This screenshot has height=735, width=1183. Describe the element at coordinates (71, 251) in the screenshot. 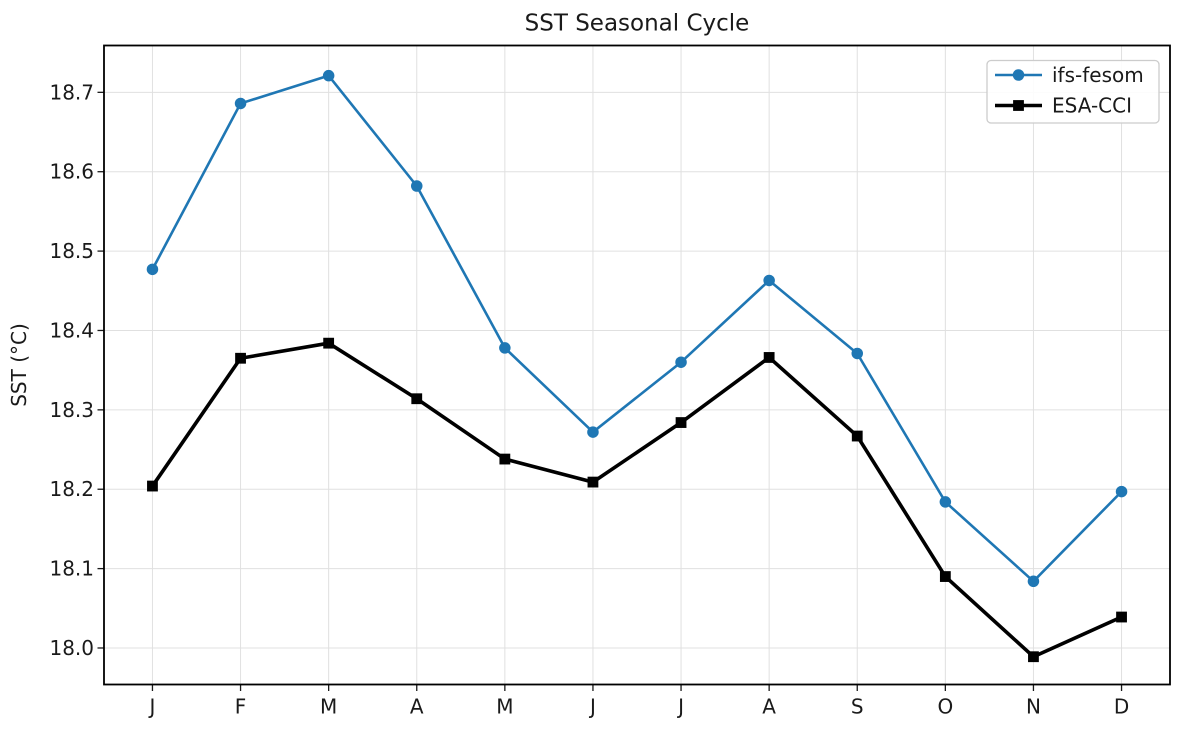

I see `y-tick-label: 18.5` at that location.